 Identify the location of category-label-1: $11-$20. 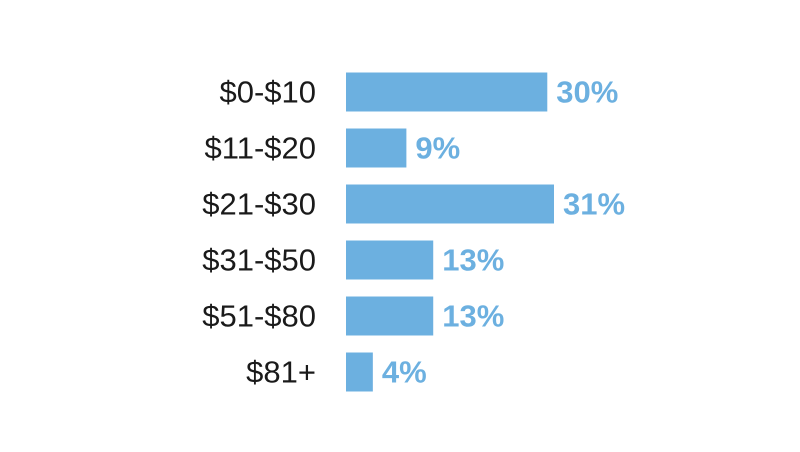
(260, 148).